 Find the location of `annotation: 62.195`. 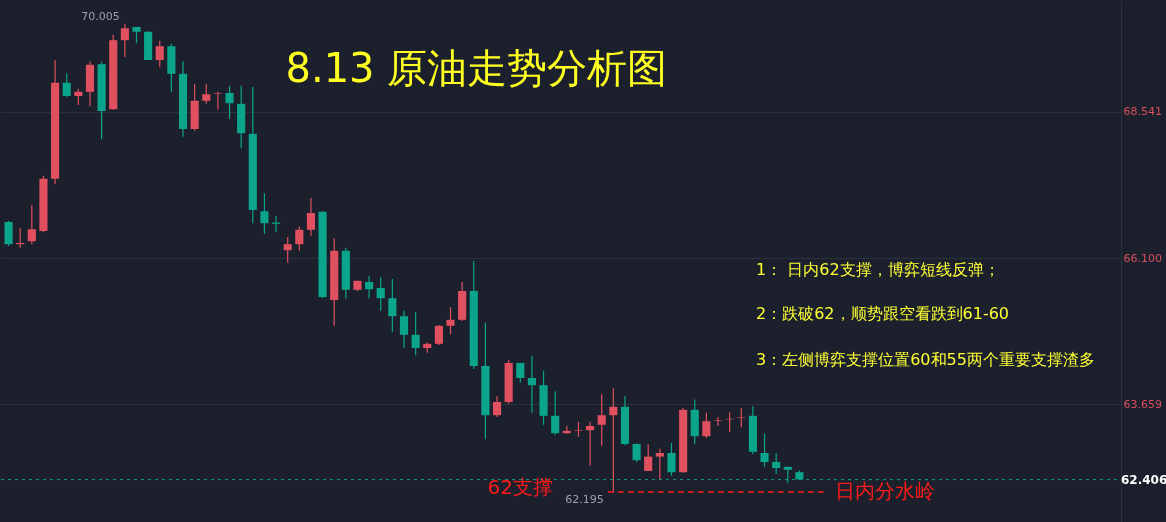

annotation: 62.195 is located at coordinates (584, 500).